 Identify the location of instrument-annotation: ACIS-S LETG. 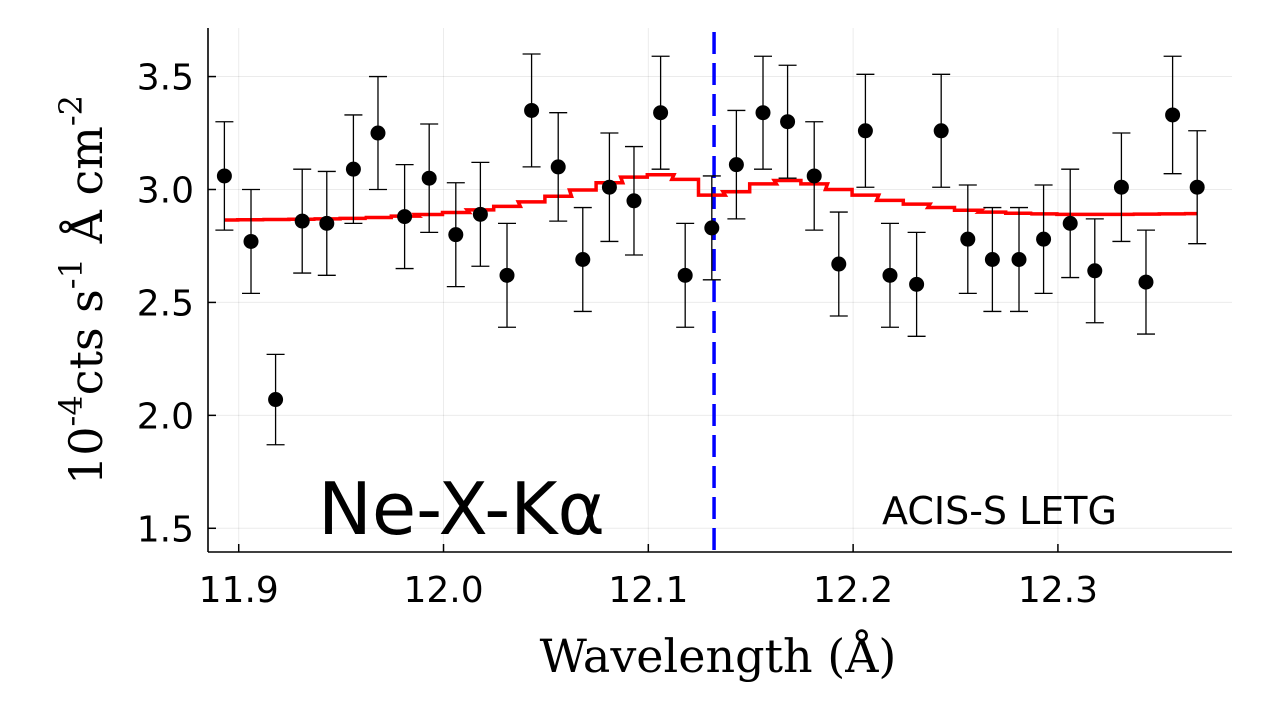
(999, 511).